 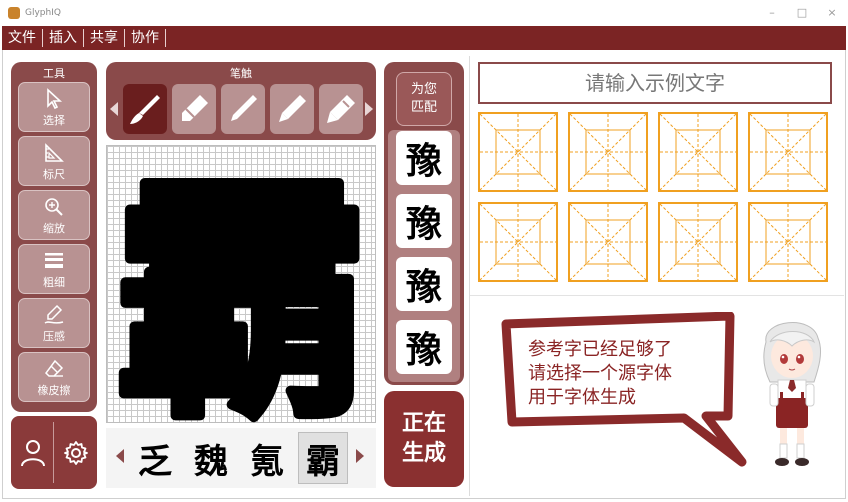 I want to click on hint-line: 请选择一个源字体, so click(x=600, y=373).